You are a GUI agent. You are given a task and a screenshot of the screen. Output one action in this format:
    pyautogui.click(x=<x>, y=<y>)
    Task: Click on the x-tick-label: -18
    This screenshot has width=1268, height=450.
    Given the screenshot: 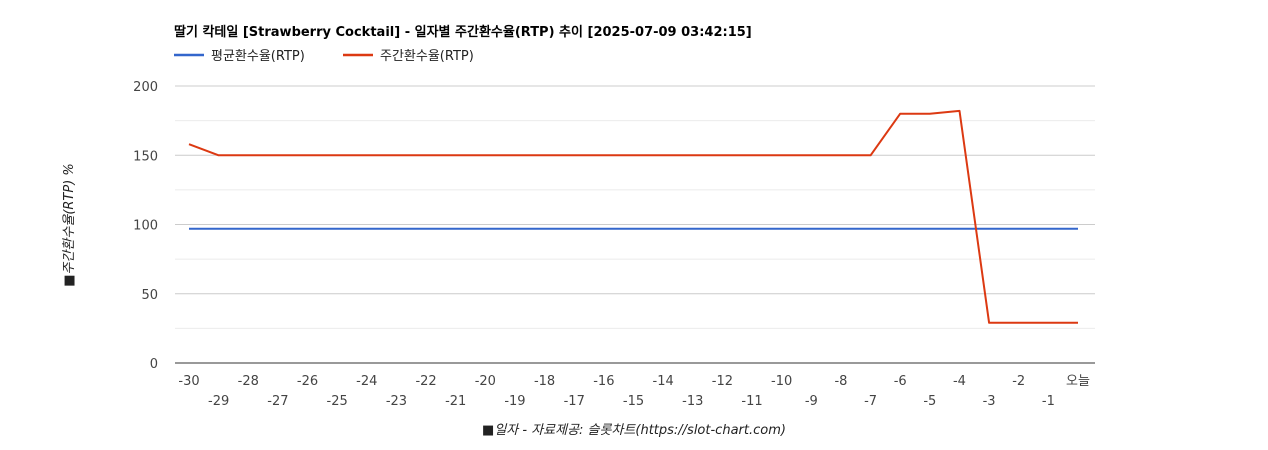 What is the action you would take?
    pyautogui.click(x=544, y=381)
    